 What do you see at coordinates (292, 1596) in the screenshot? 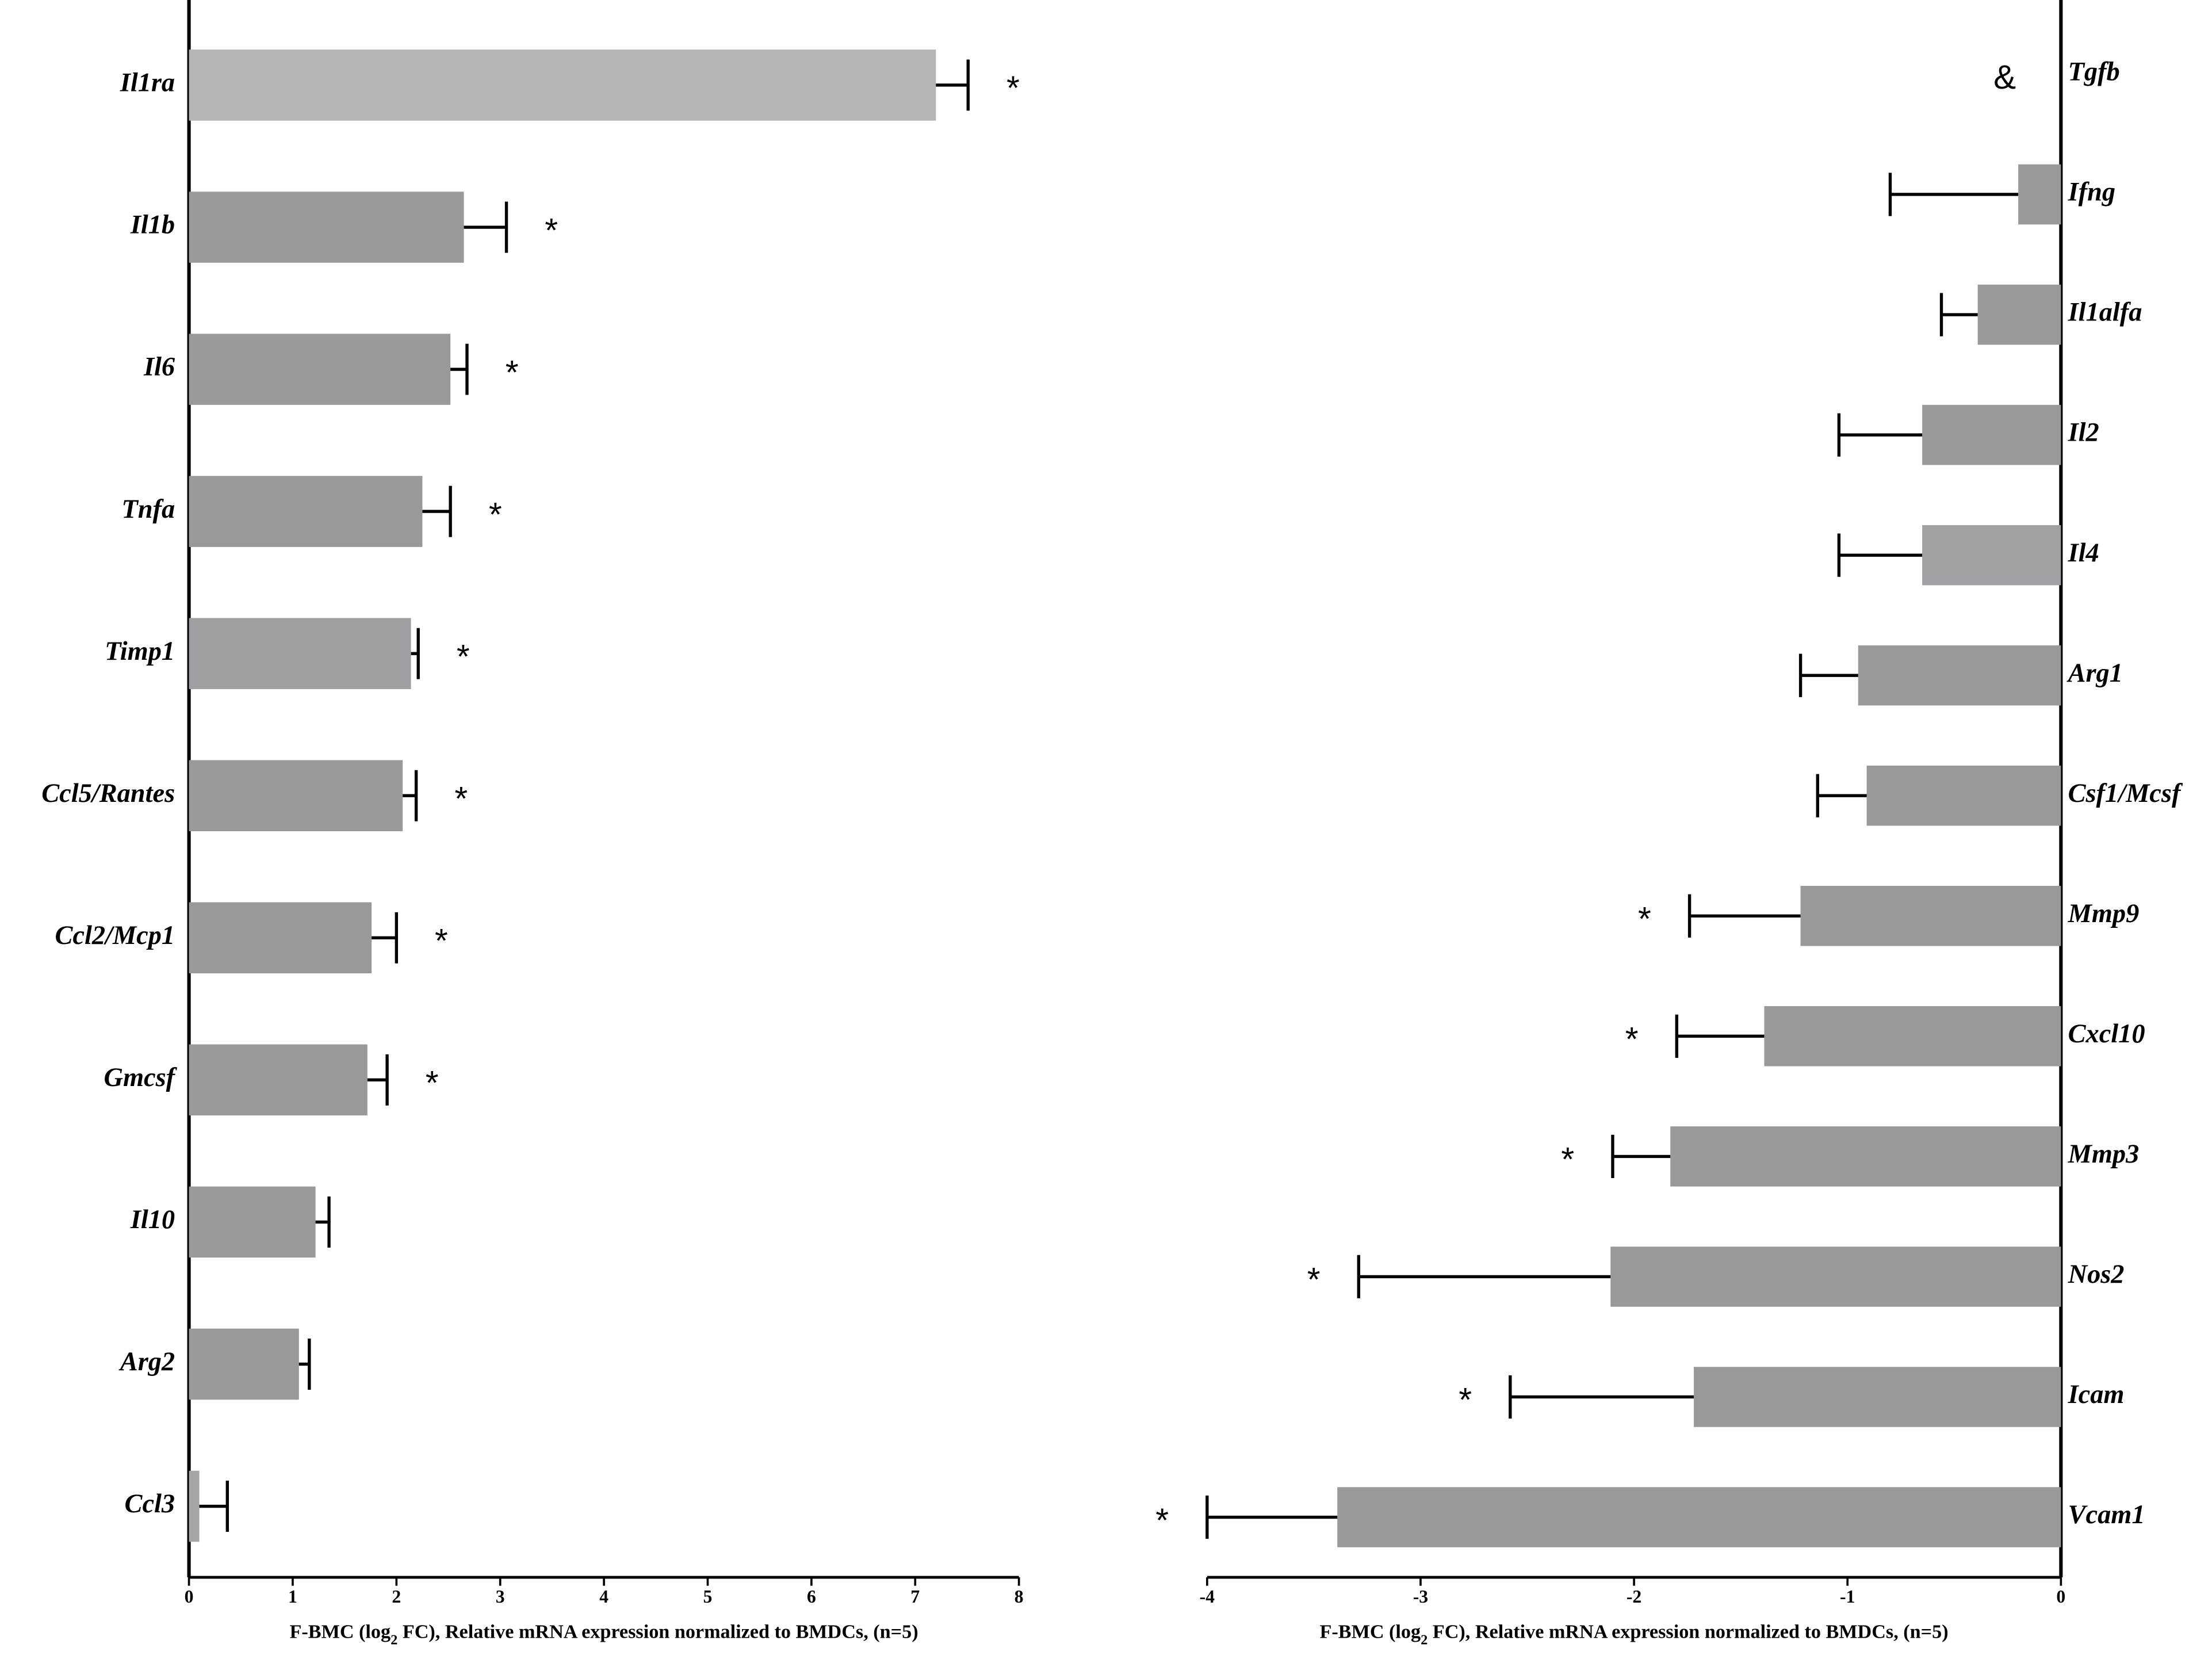
I see `x-tick-label: 1` at bounding box center [292, 1596].